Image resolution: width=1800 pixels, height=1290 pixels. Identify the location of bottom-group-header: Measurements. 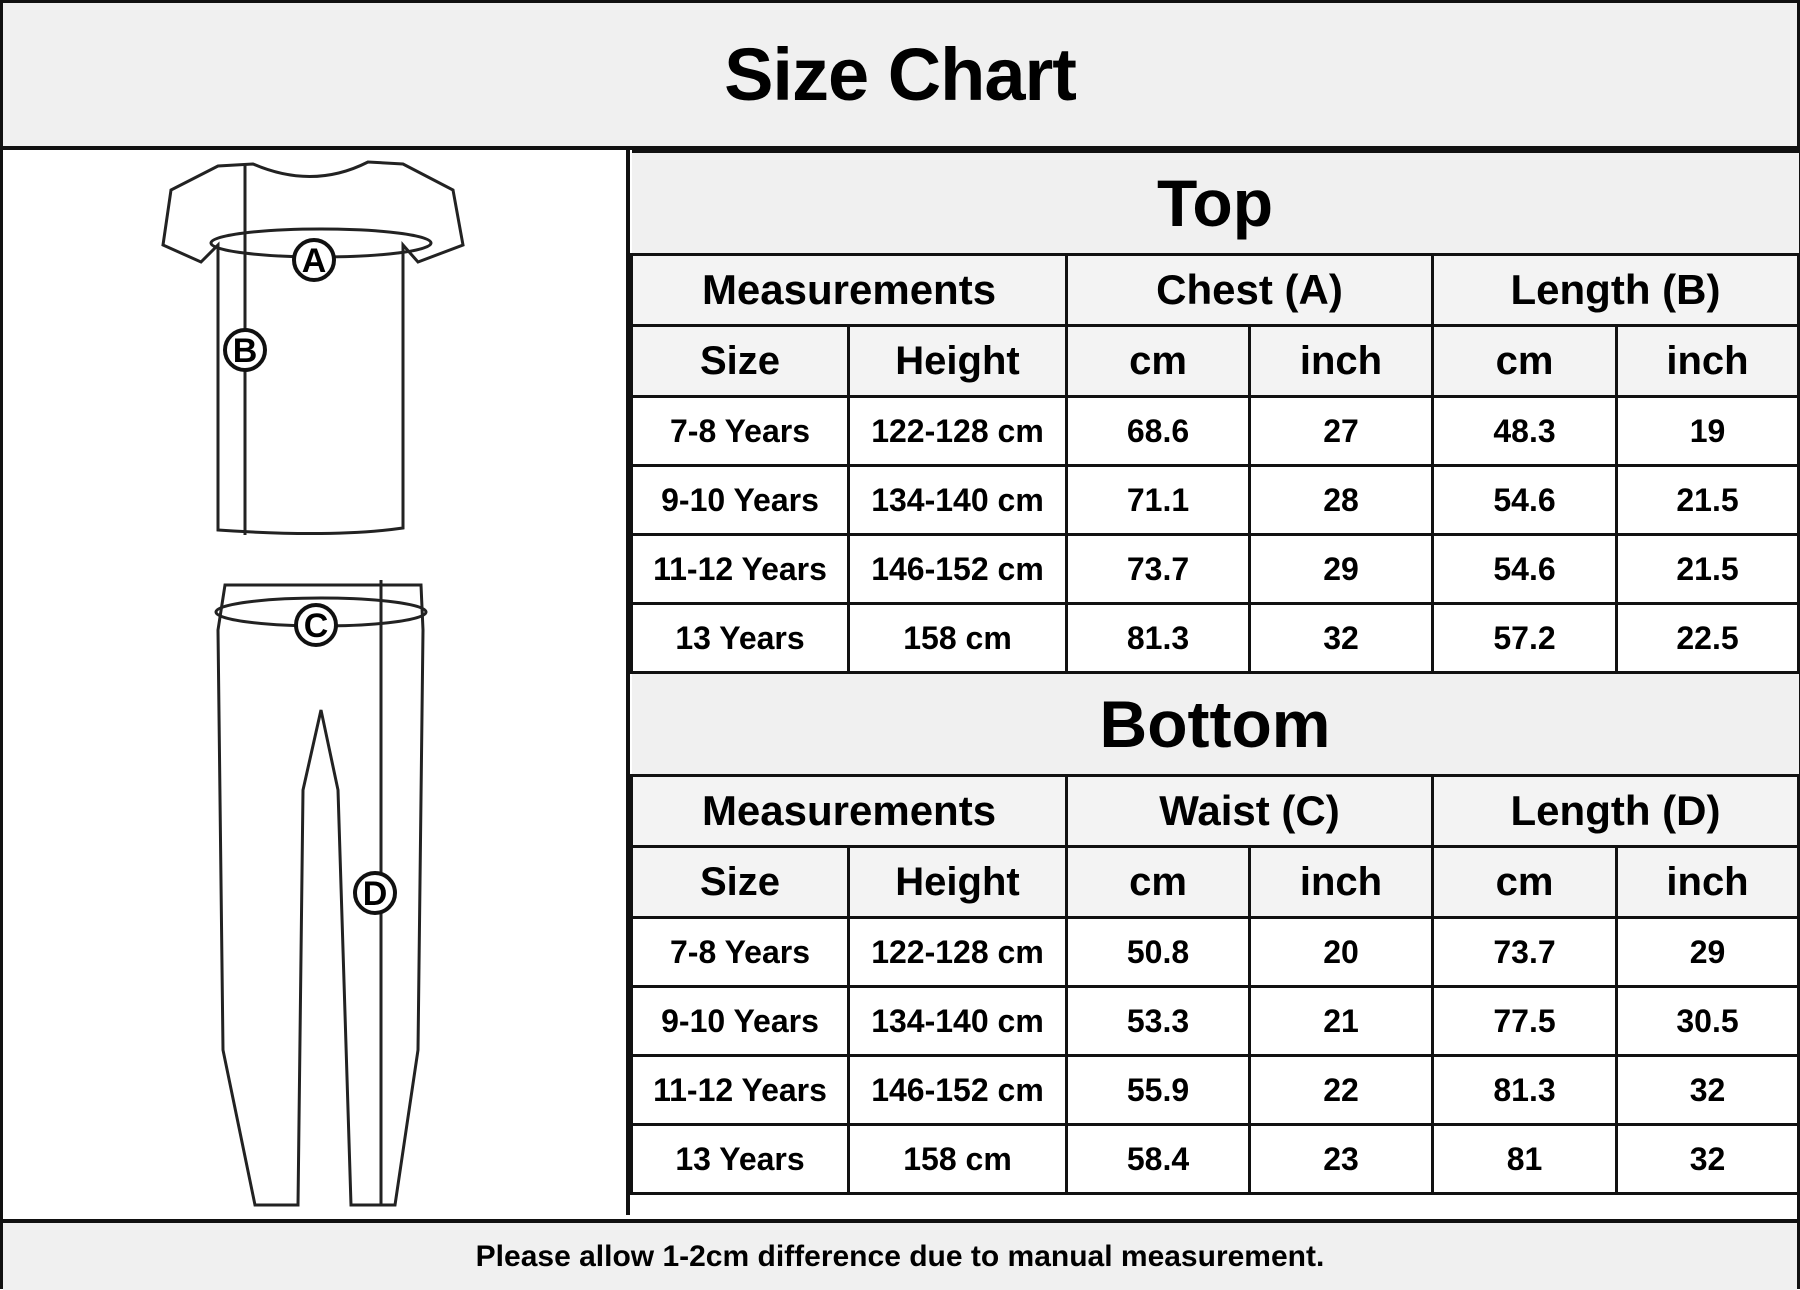
(849, 811).